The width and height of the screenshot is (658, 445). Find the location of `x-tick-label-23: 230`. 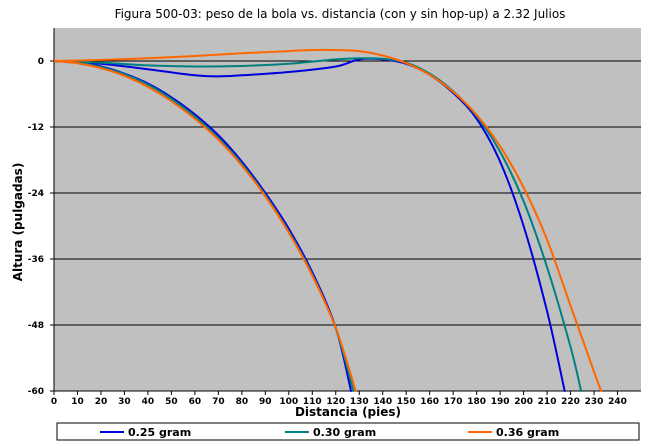

x-tick-label-23: 230 is located at coordinates (594, 402).